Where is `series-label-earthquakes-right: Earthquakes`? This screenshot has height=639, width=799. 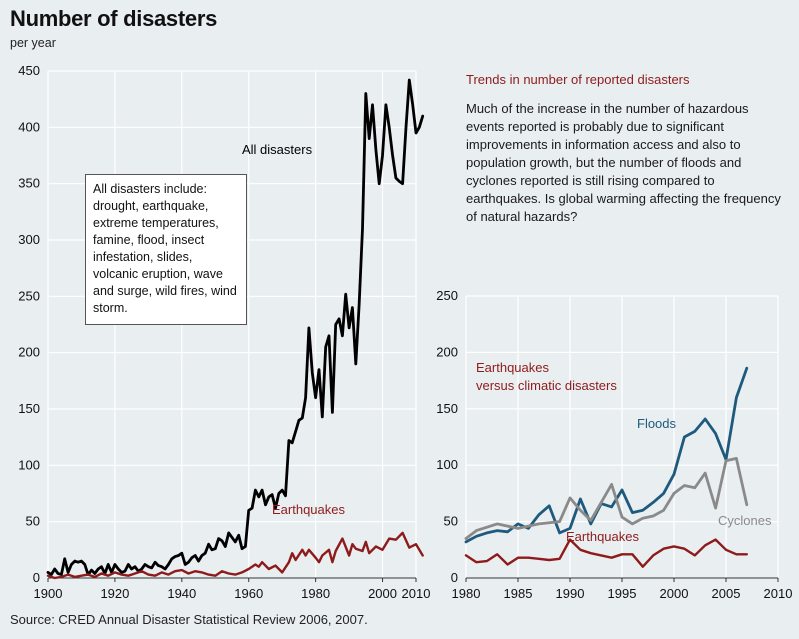 series-label-earthquakes-right: Earthquakes is located at coordinates (602, 536).